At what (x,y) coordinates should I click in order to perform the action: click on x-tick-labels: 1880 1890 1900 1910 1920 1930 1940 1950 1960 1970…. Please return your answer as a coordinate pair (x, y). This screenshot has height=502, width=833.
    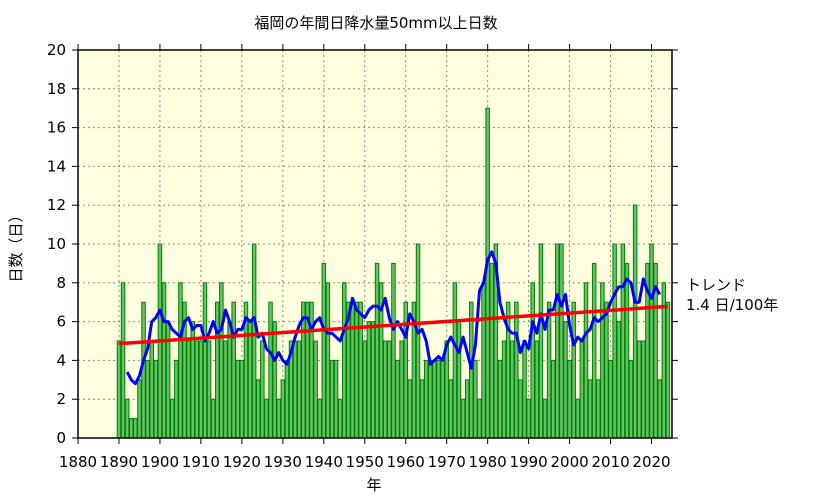
    Looking at the image, I should click on (365, 462).